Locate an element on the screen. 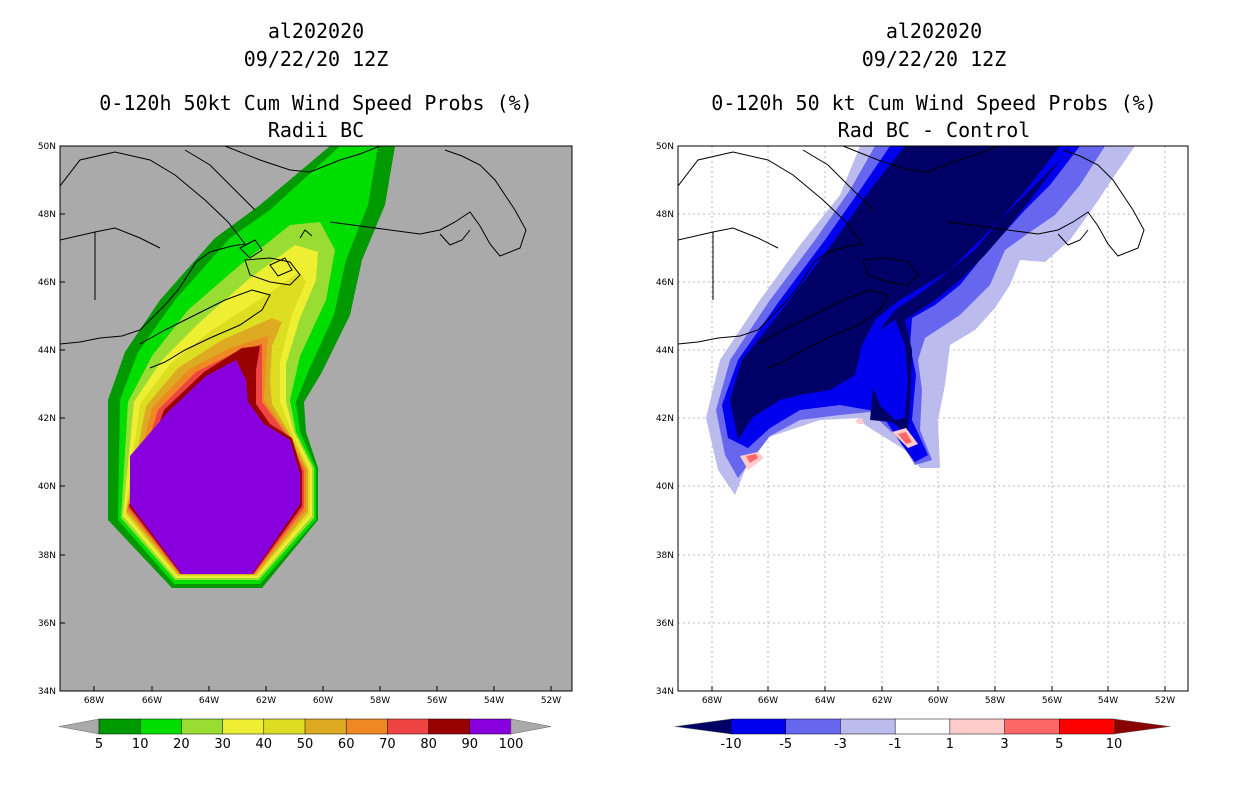 The image size is (1236, 800). diff-band-minus10-core is located at coordinates (891, 288).